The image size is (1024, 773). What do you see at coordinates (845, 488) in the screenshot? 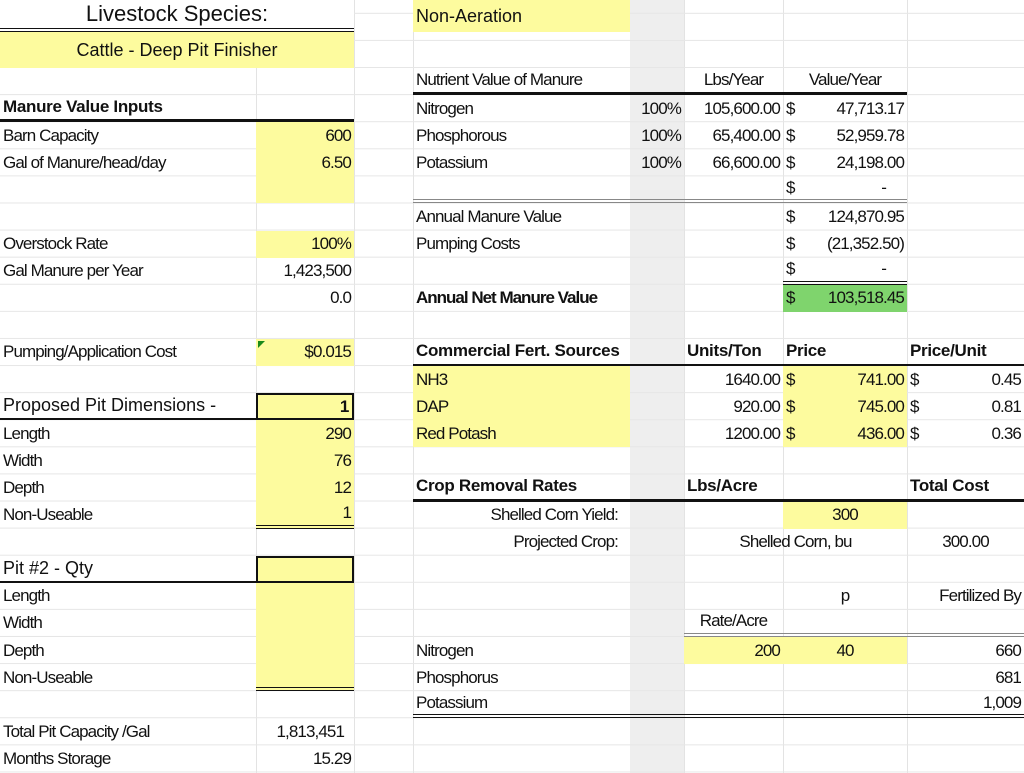
I see `header-border` at bounding box center [845, 488].